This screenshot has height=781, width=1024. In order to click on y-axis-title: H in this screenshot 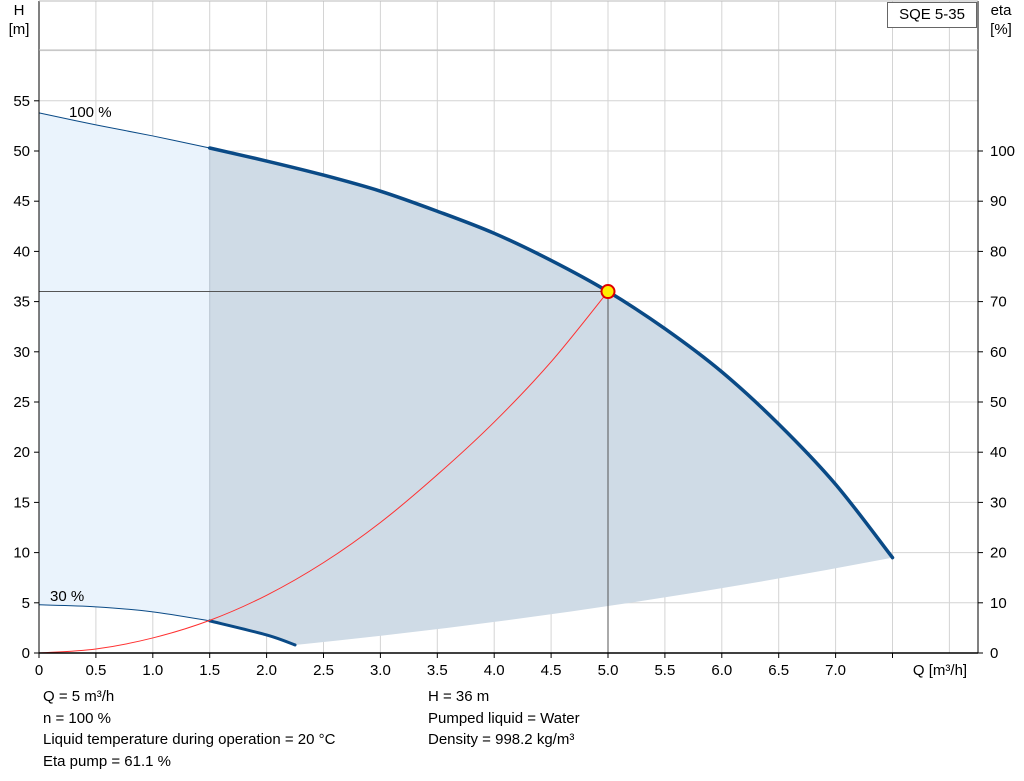, I will do `click(19, 10)`.